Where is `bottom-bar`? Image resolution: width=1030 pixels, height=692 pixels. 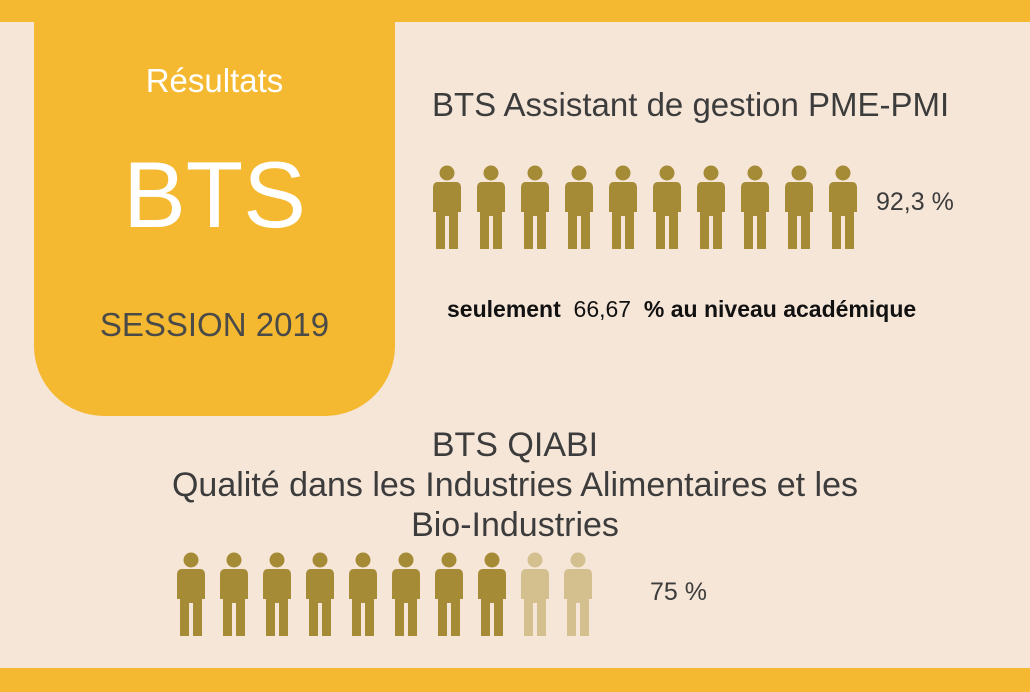 bottom-bar is located at coordinates (515, 680).